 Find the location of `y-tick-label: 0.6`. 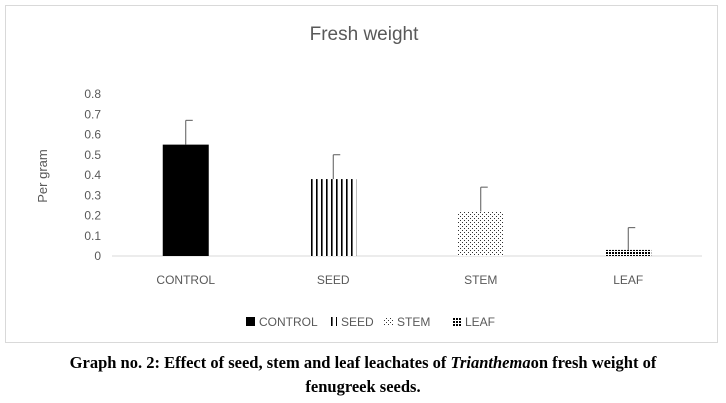

y-tick-label: 0.6 is located at coordinates (92, 135).